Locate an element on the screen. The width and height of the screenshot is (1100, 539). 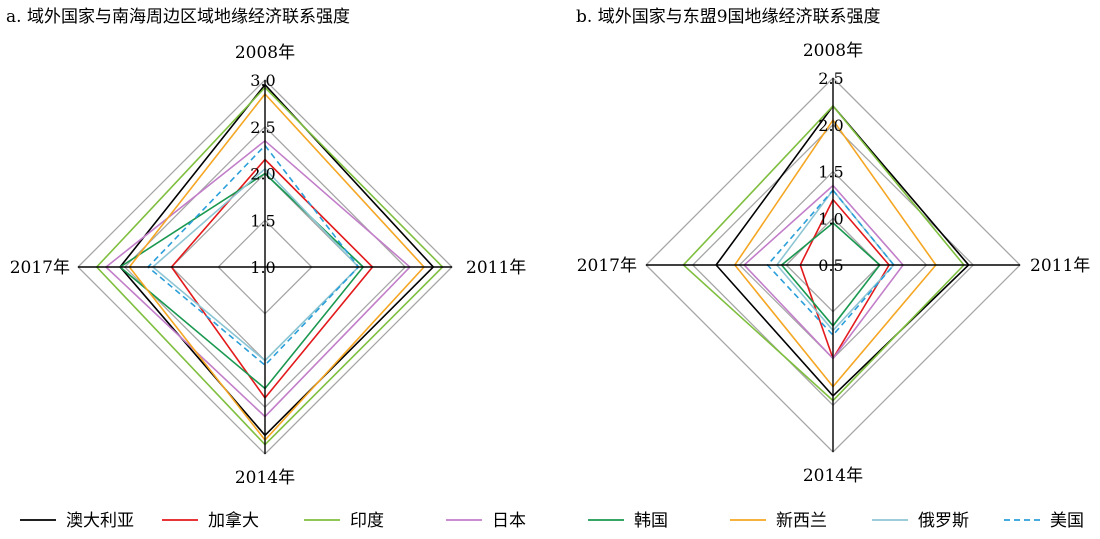
legend-label: 俄罗斯 is located at coordinates (943, 521).